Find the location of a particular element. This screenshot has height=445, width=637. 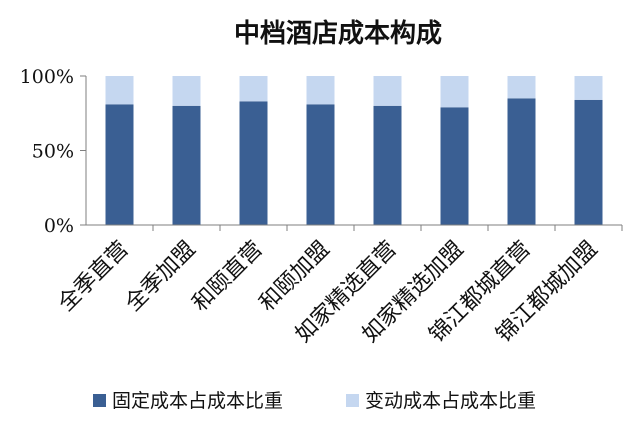

y-tick-label: 50% is located at coordinates (53, 152).